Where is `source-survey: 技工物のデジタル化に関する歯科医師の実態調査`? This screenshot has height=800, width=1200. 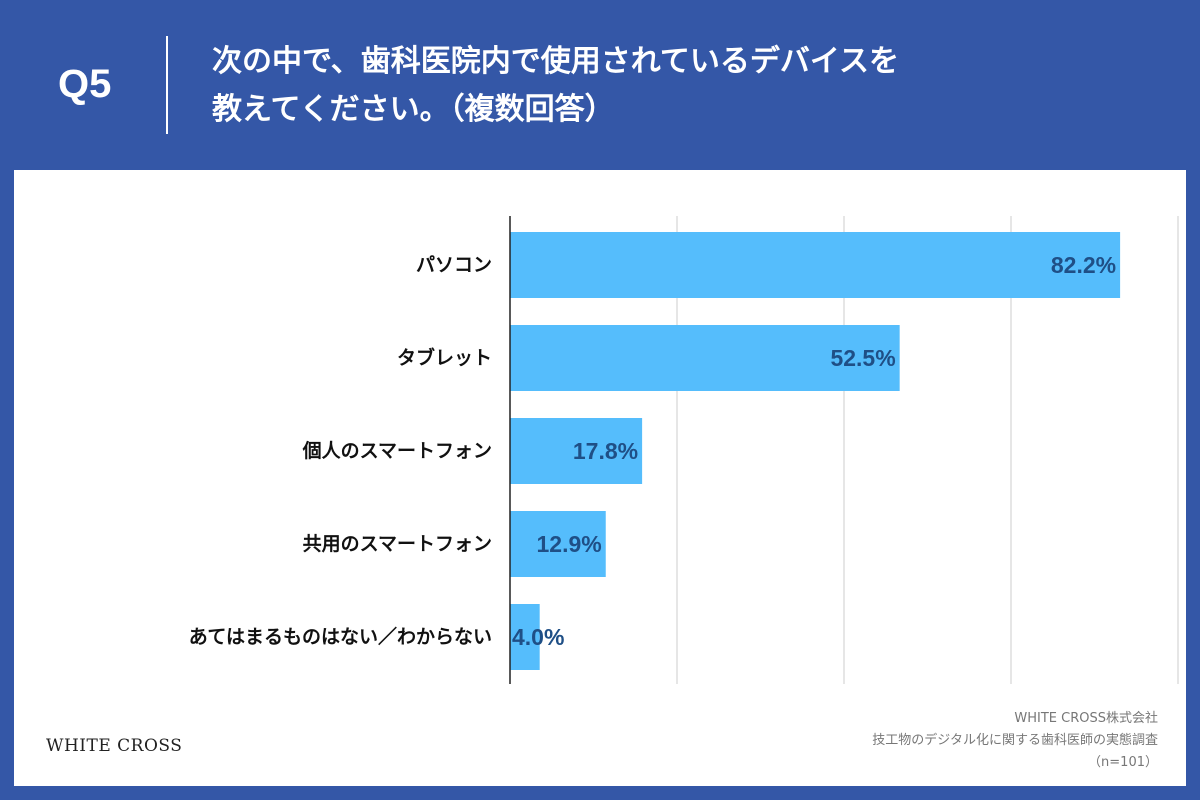
source-survey: 技工物のデジタル化に関する歯科医師の実態調査 is located at coordinates (1015, 740).